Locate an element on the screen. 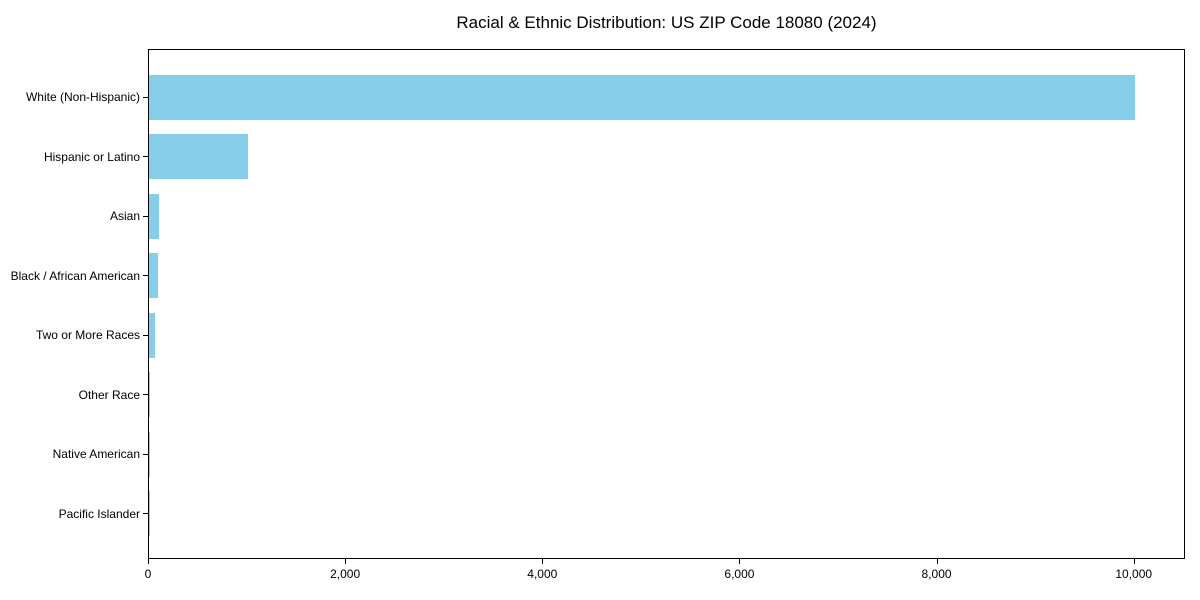 This screenshot has height=600, width=1200. y-tick-label-hispanic-or-latino: Hispanic or Latino is located at coordinates (91, 156).